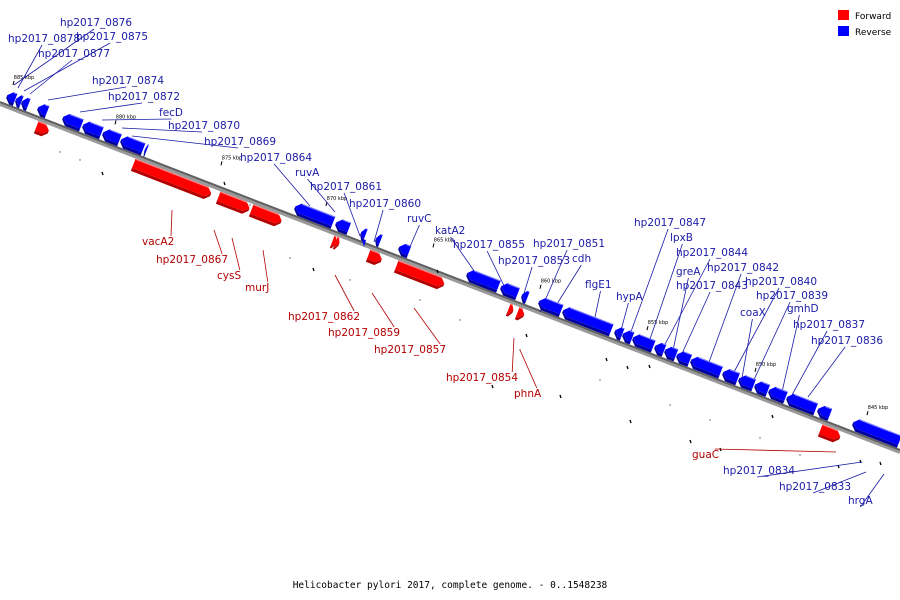  What do you see at coordinates (112, 138) in the screenshot?
I see `gene-fecD` at bounding box center [112, 138].